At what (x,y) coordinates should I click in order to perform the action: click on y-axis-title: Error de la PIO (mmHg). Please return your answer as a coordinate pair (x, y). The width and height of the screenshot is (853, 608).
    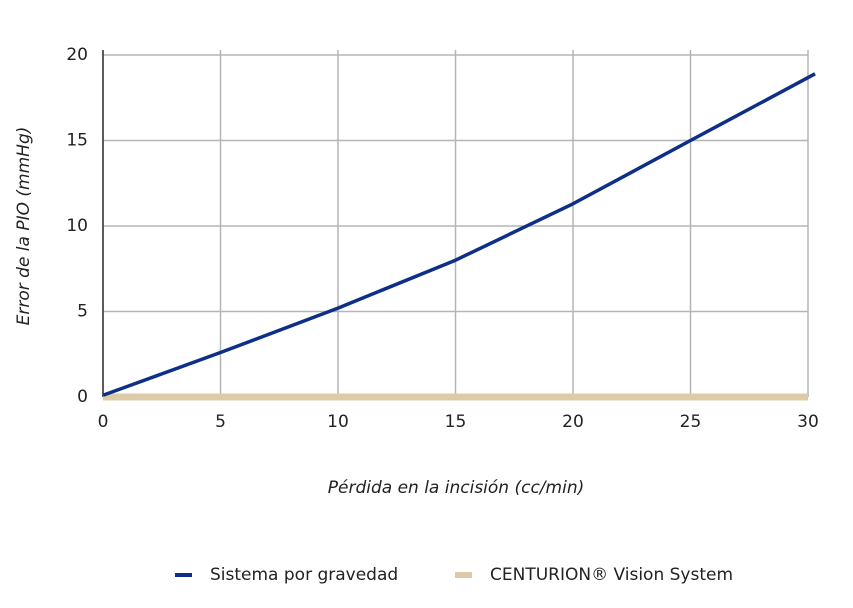
    Looking at the image, I should click on (24, 226).